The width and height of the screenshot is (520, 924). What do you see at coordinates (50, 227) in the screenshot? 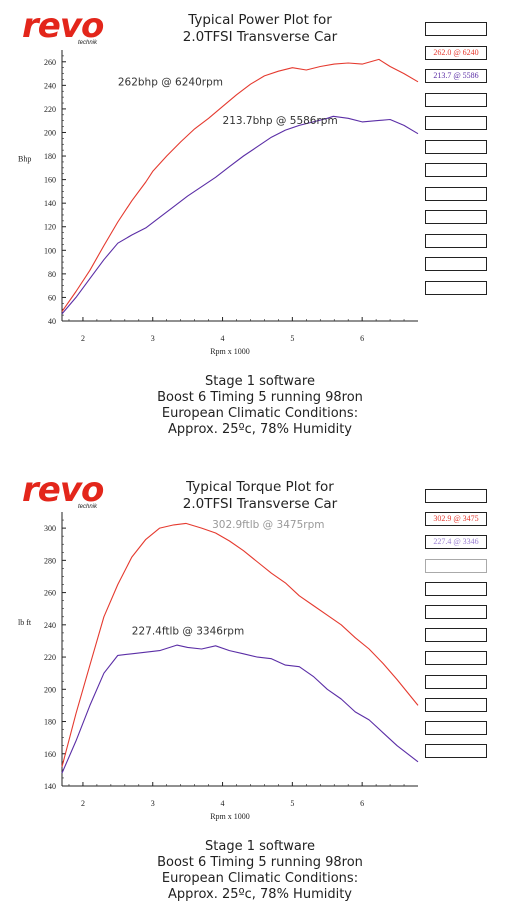
I see `y-tick-label: 120` at bounding box center [50, 227].